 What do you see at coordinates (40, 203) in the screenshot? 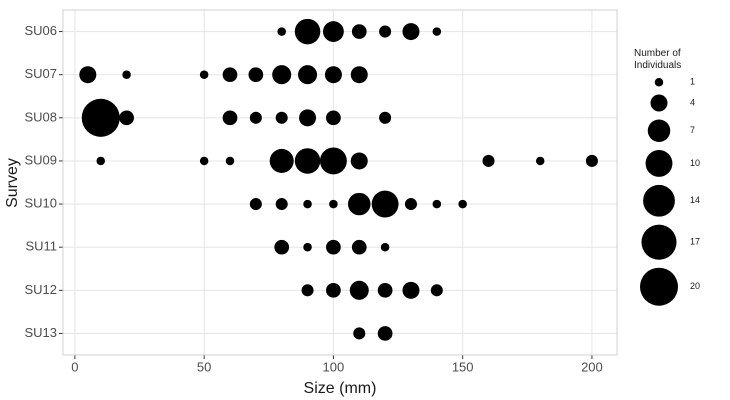
I see `y-tick-label: SU10` at bounding box center [40, 203].